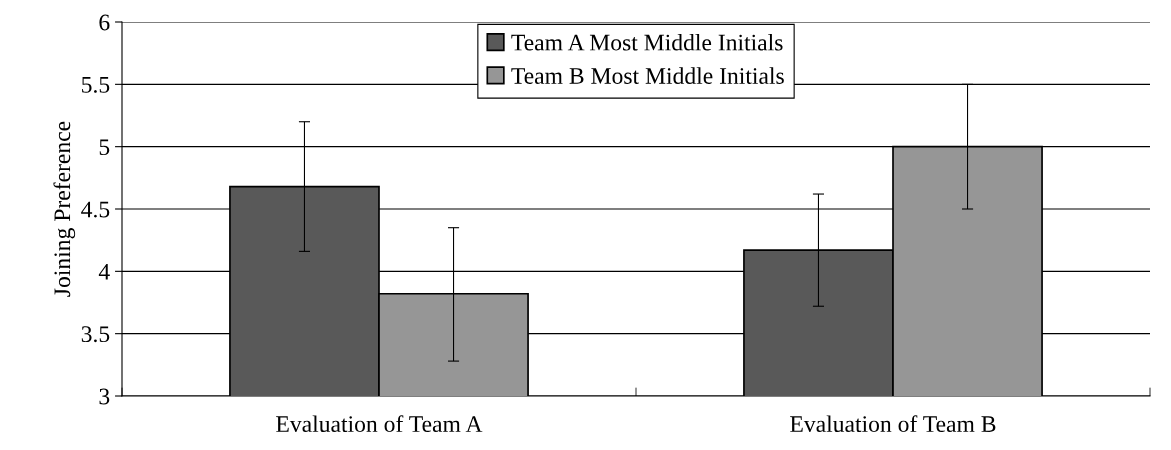  Describe the element at coordinates (647, 42) in the screenshot. I see `legend-label: Team A Most Middle Initials` at that location.